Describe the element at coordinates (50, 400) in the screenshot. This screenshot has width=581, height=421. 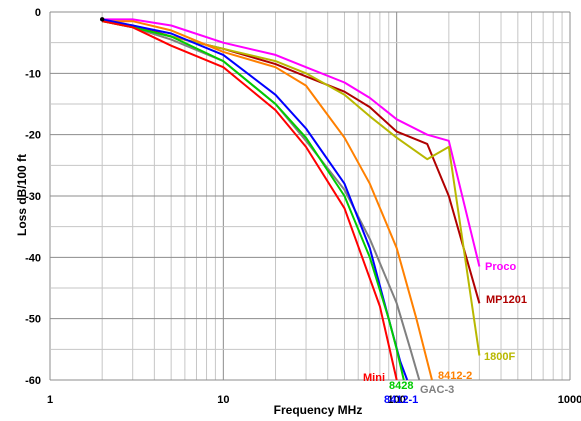
I see `x-tick-label: 1` at that location.